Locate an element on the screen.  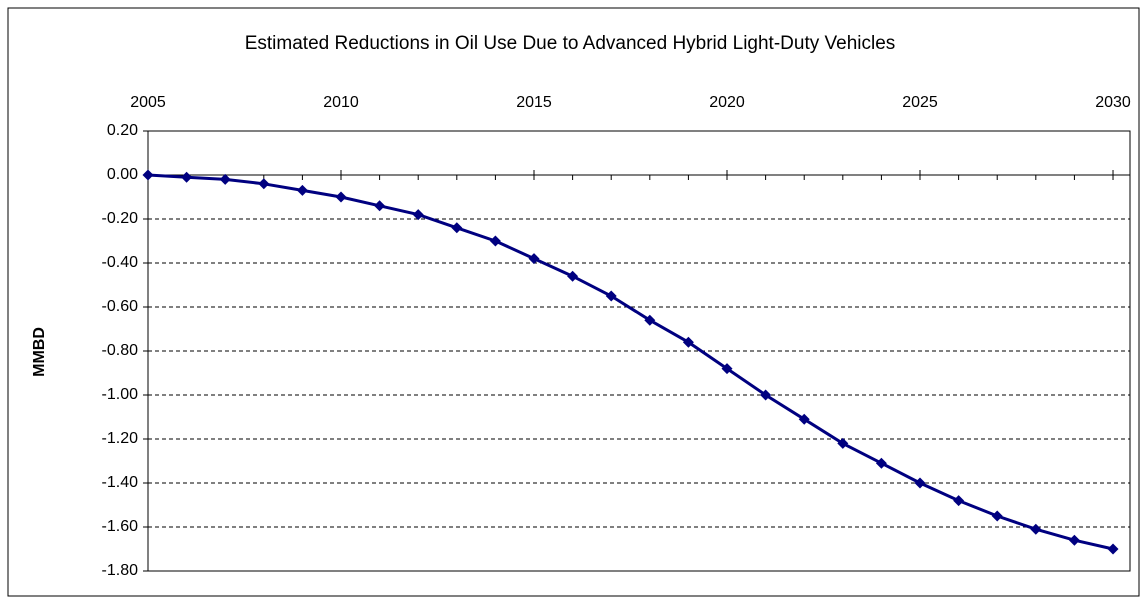
x-tick-label: 2030 is located at coordinates (1113, 102).